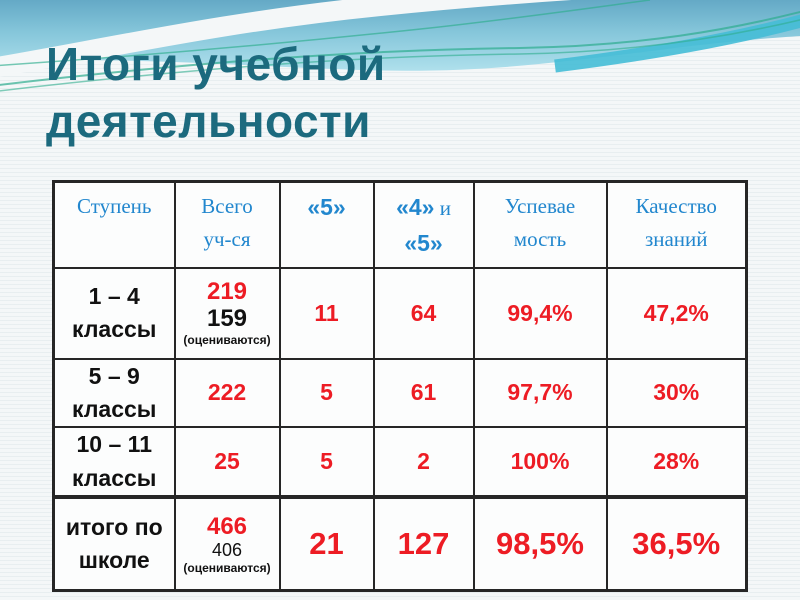  I want to click on stage-cell: 1 – 4 классы, so click(114, 313).